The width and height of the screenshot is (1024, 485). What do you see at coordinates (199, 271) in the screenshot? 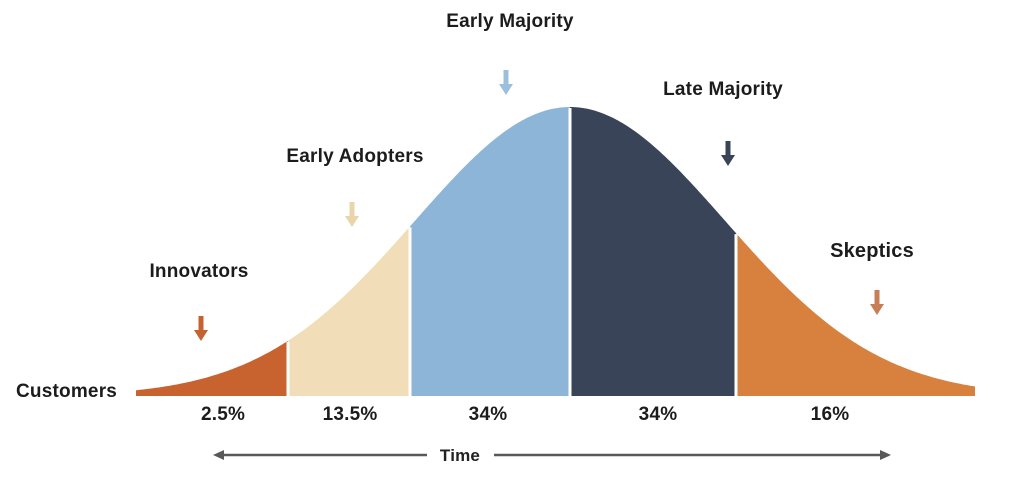
I see `innovators-label: Innovators` at bounding box center [199, 271].